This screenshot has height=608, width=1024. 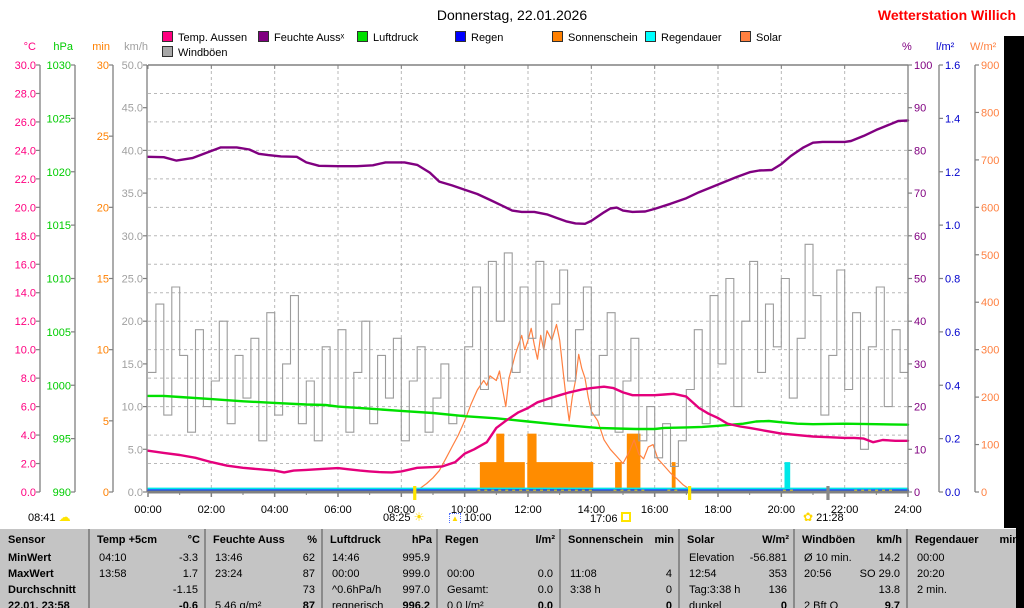 I want to click on table-value: 995.9, so click(x=416, y=558).